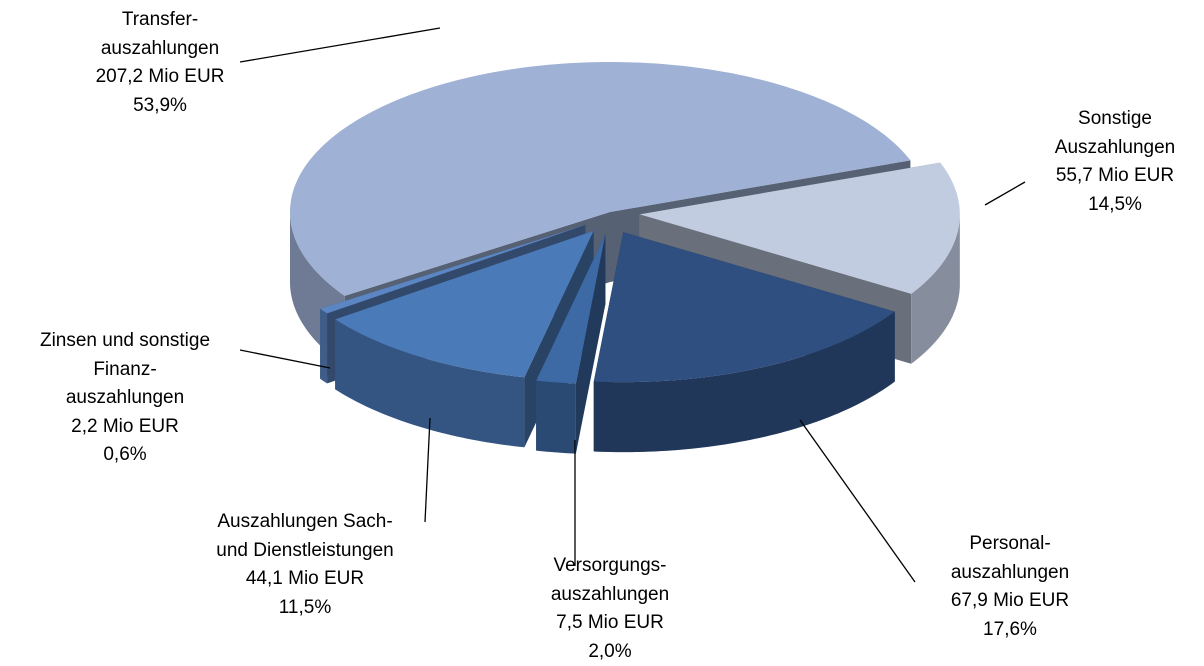 Image resolution: width=1204 pixels, height=666 pixels. What do you see at coordinates (125, 454) in the screenshot?
I see `value-label: 0,6%` at bounding box center [125, 454].